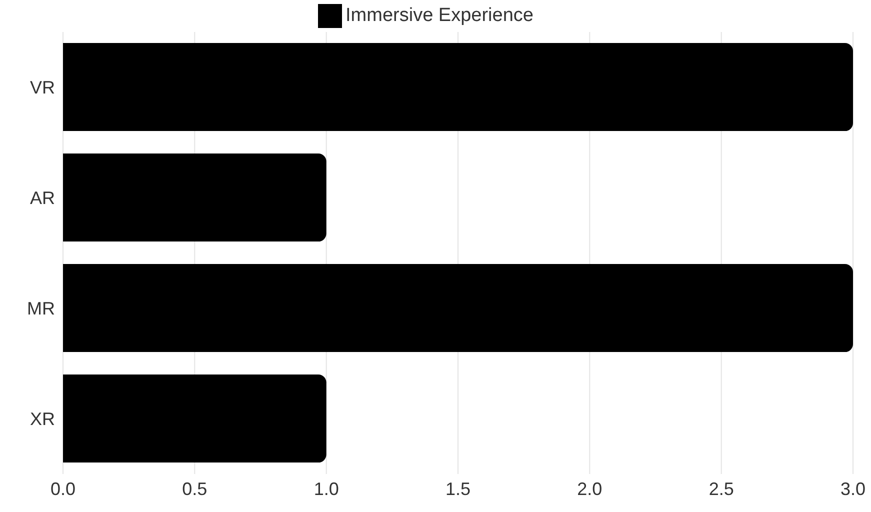 Image resolution: width=871 pixels, height=512 pixels. I want to click on y-tick-label: MR, so click(41, 308).